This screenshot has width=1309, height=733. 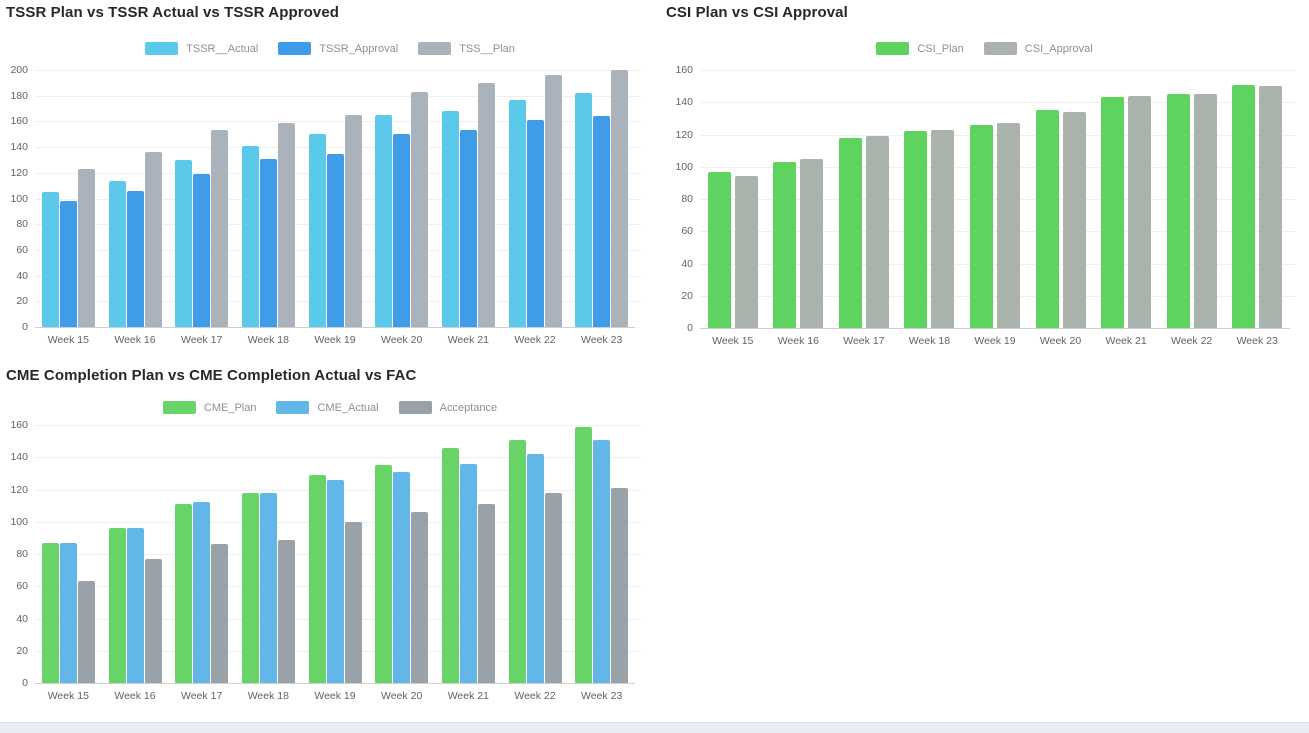 What do you see at coordinates (295, 48) in the screenshot?
I see `legend-swatch-tssr-approval` at bounding box center [295, 48].